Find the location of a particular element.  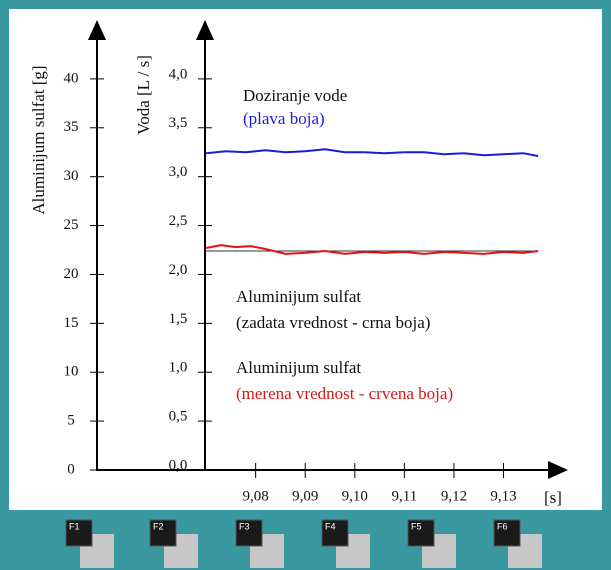

y-tick-label: 30 is located at coordinates (71, 176).